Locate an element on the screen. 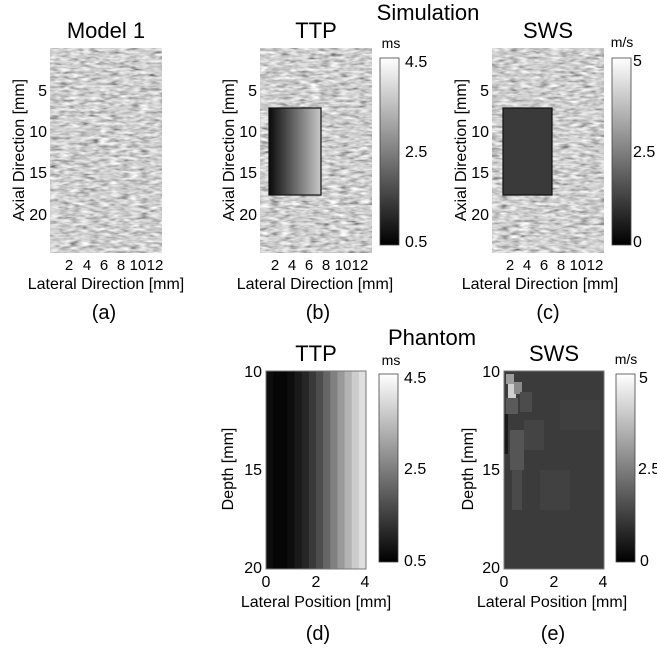 The height and width of the screenshot is (649, 657). panel-b-xlabel: Lateral Direction [mm] is located at coordinates (315, 284).